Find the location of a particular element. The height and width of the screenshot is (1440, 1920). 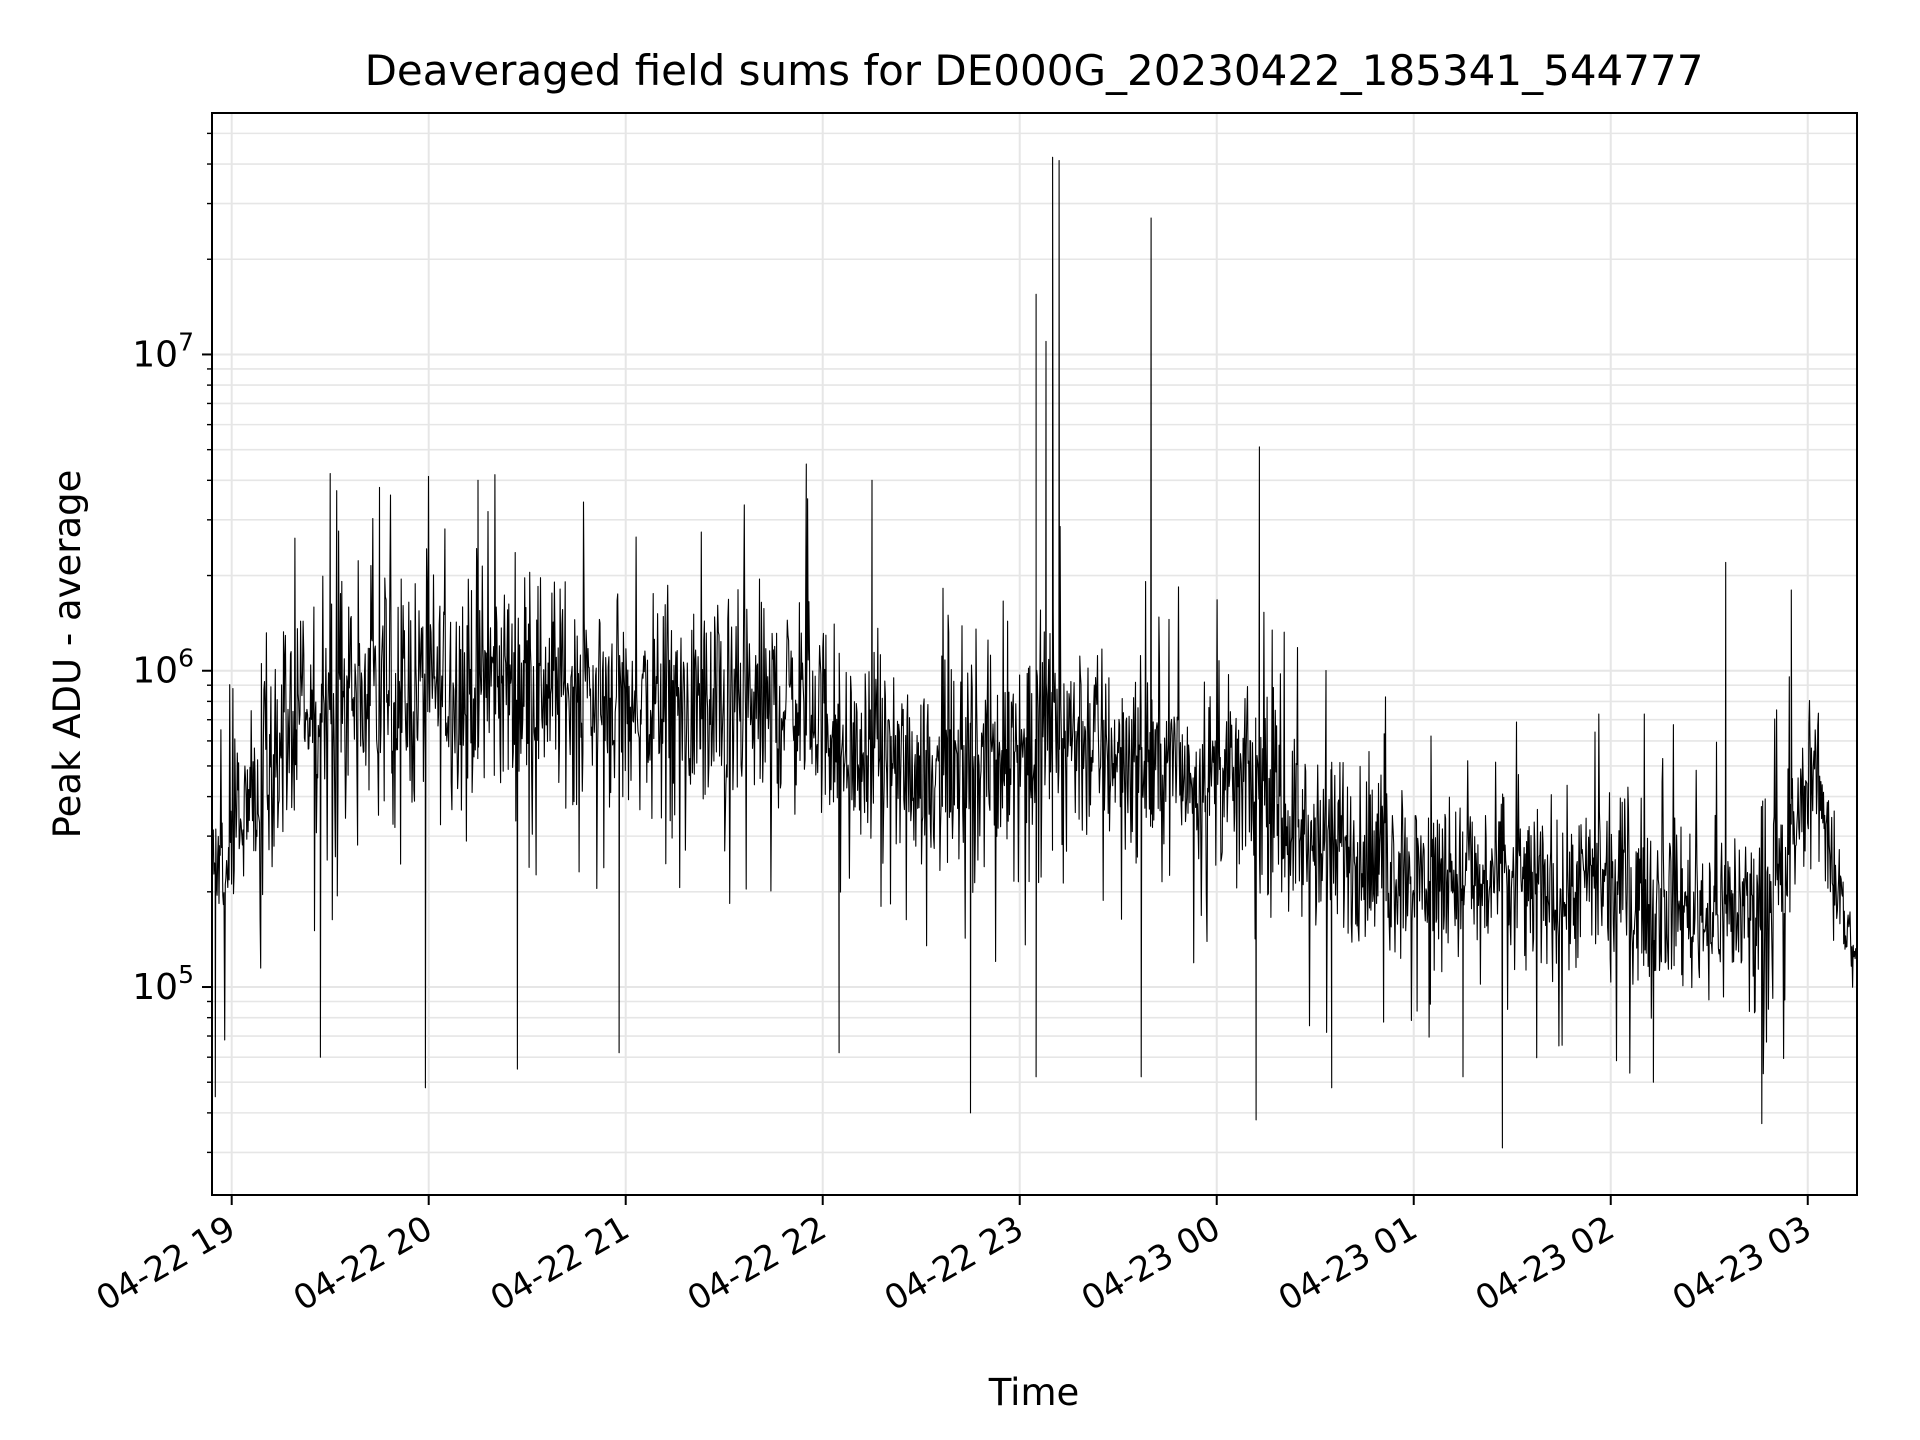

y-axis-label: Peak ADU - average is located at coordinates (67, 654).